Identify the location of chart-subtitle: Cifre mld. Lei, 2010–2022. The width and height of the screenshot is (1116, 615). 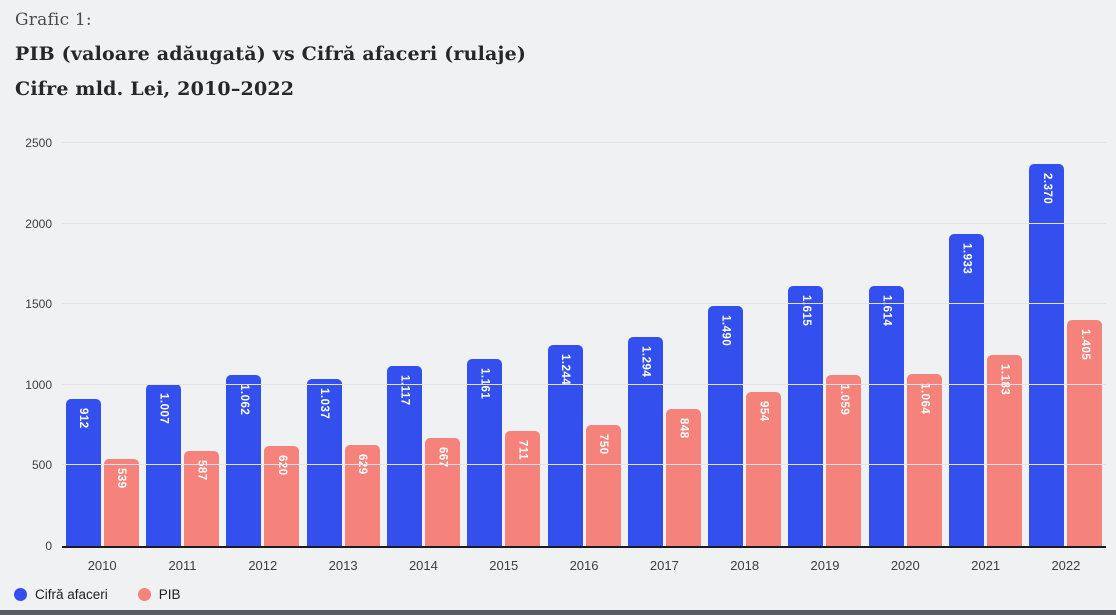
(155, 89).